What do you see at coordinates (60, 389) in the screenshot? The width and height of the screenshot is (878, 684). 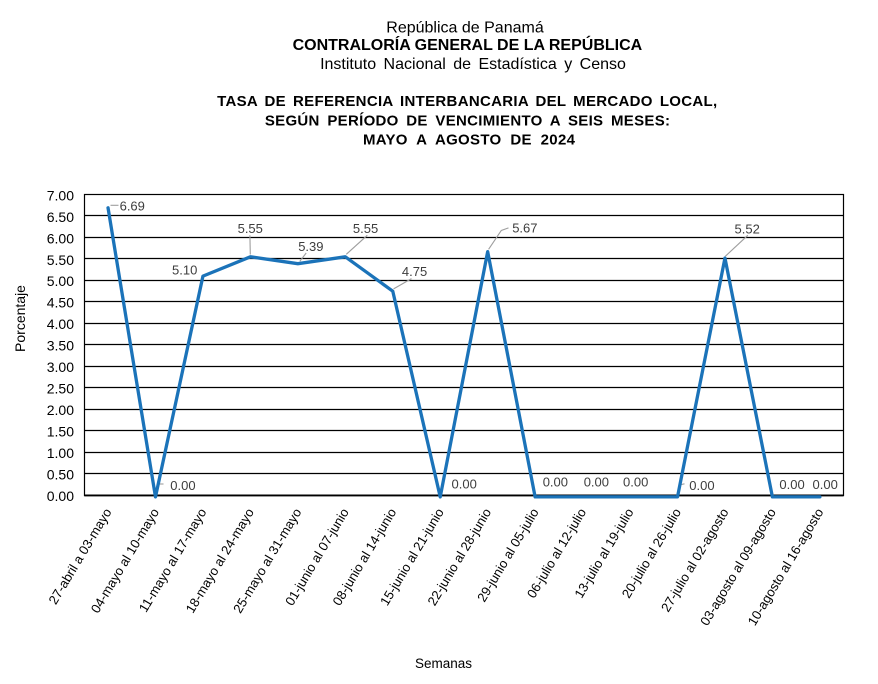 I see `svg-text: 2.50` at bounding box center [60, 389].